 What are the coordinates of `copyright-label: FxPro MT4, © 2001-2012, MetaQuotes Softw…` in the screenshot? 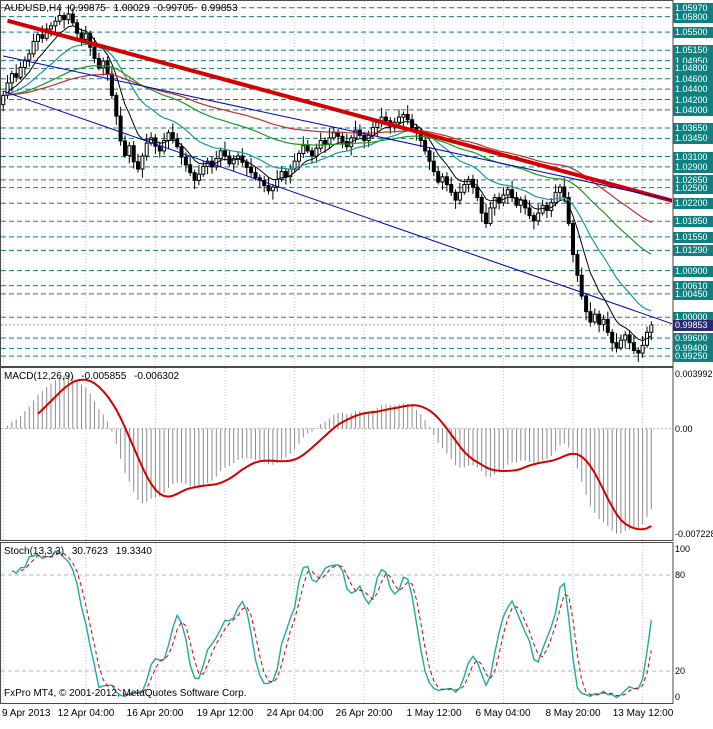 It's located at (125, 693).